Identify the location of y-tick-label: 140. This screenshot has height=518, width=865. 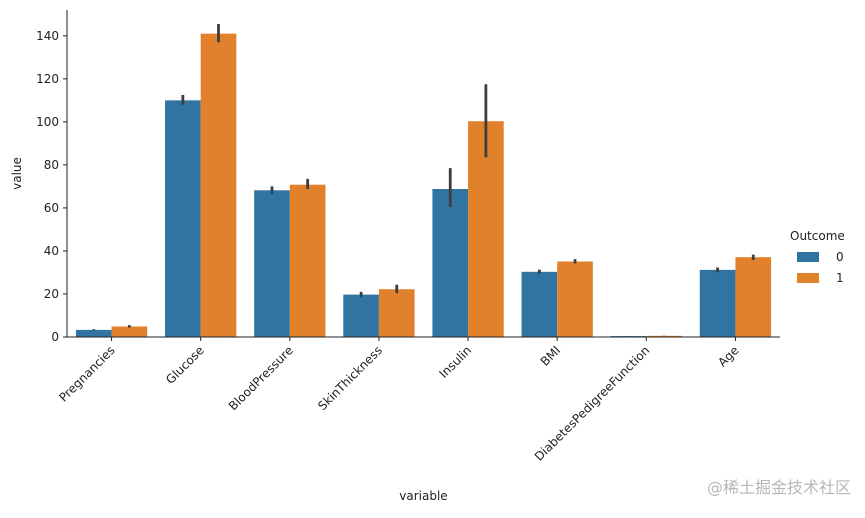
(47, 36).